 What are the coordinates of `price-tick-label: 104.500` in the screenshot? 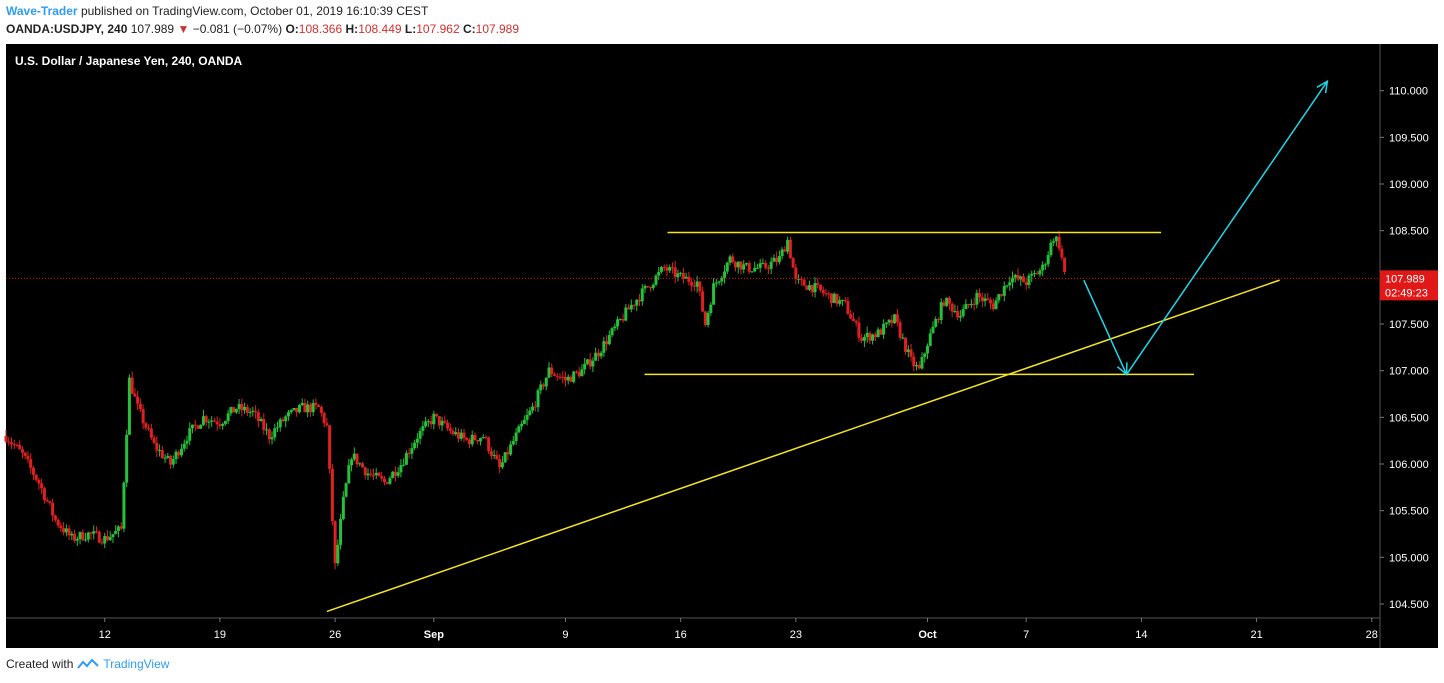 It's located at (1409, 605).